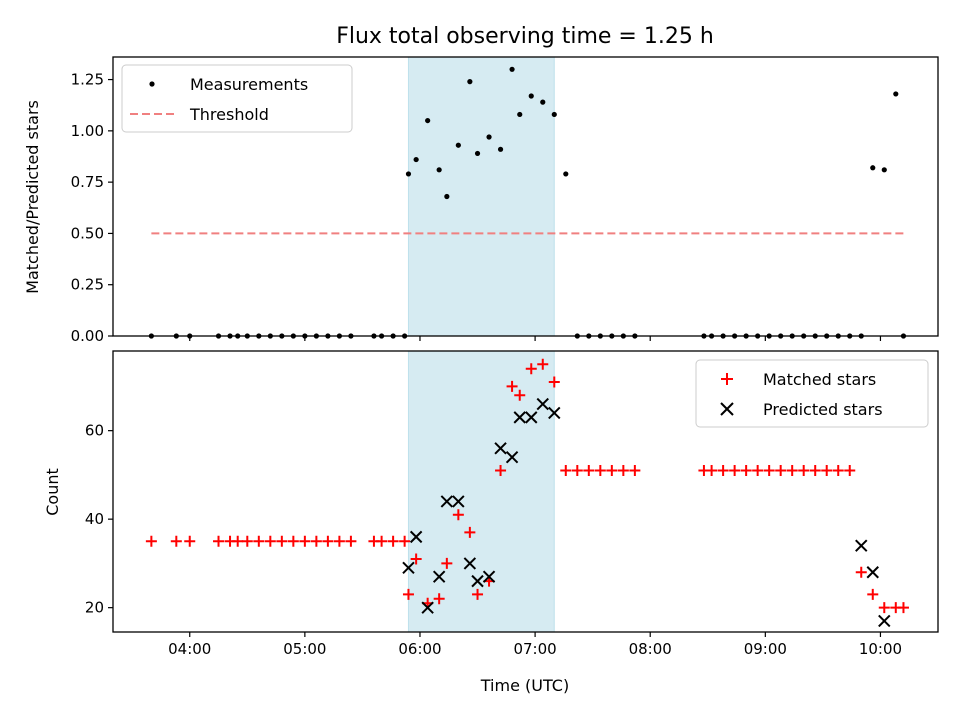  What do you see at coordinates (823, 409) in the screenshot?
I see `legend-predicted-label: Predicted stars` at bounding box center [823, 409].